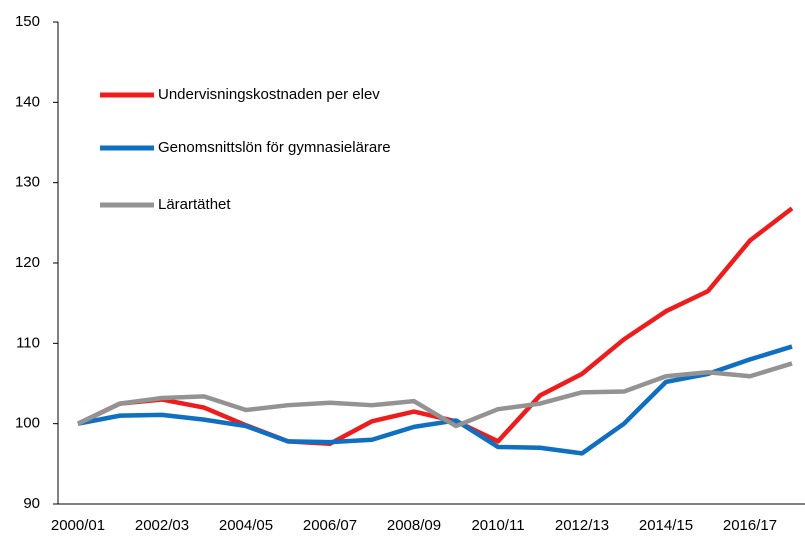  What do you see at coordinates (78, 525) in the screenshot?
I see `x-tick-label: 2000/01` at bounding box center [78, 525].